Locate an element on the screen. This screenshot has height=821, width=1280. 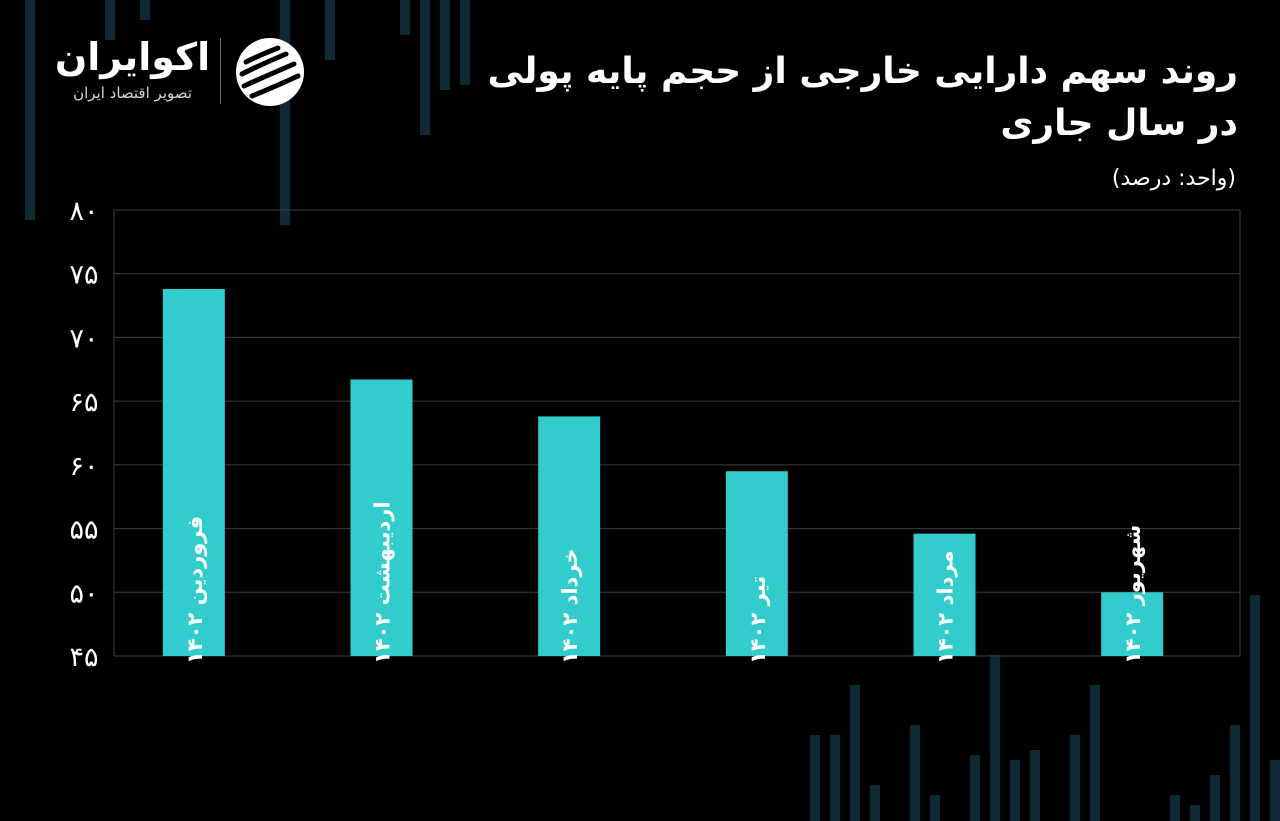
x-category-label: تیر ۱۴۰۲ is located at coordinates (758, 620).